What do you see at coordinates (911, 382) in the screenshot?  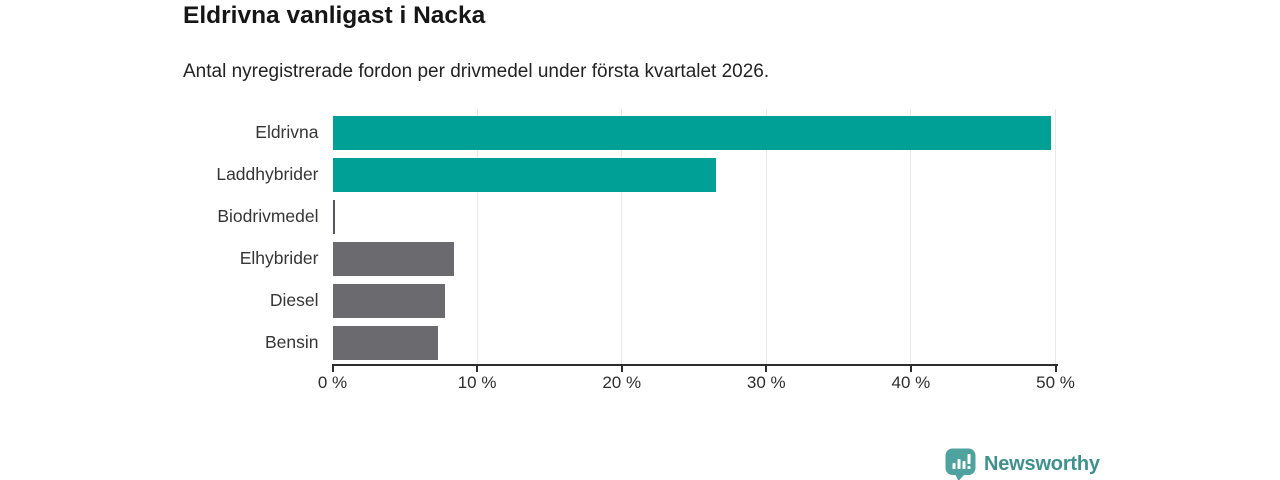 I see `x-tick-label: 40 %` at bounding box center [911, 382].